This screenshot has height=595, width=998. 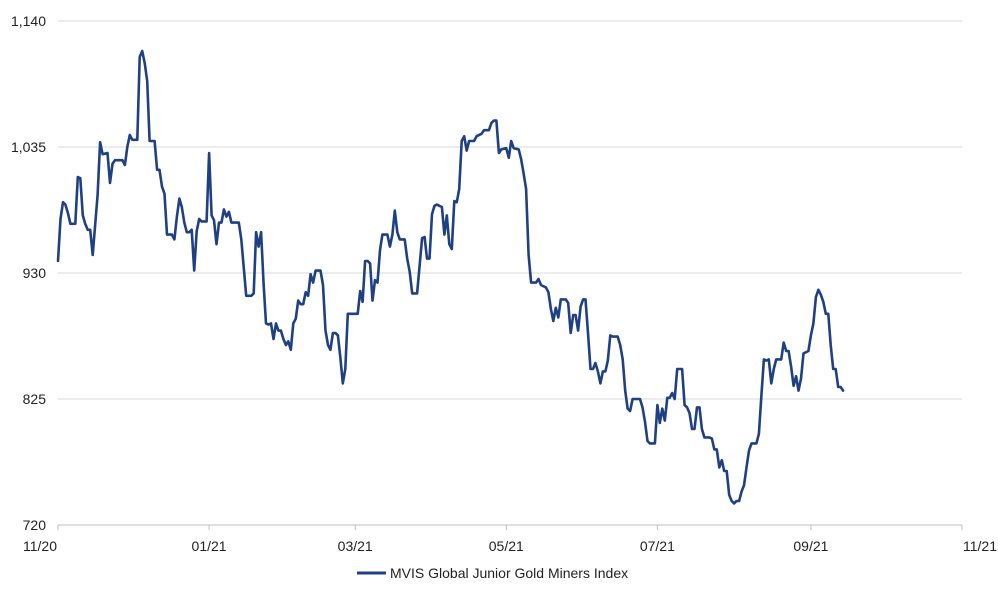 What do you see at coordinates (35, 525) in the screenshot?
I see `y-tick-label: 720` at bounding box center [35, 525].